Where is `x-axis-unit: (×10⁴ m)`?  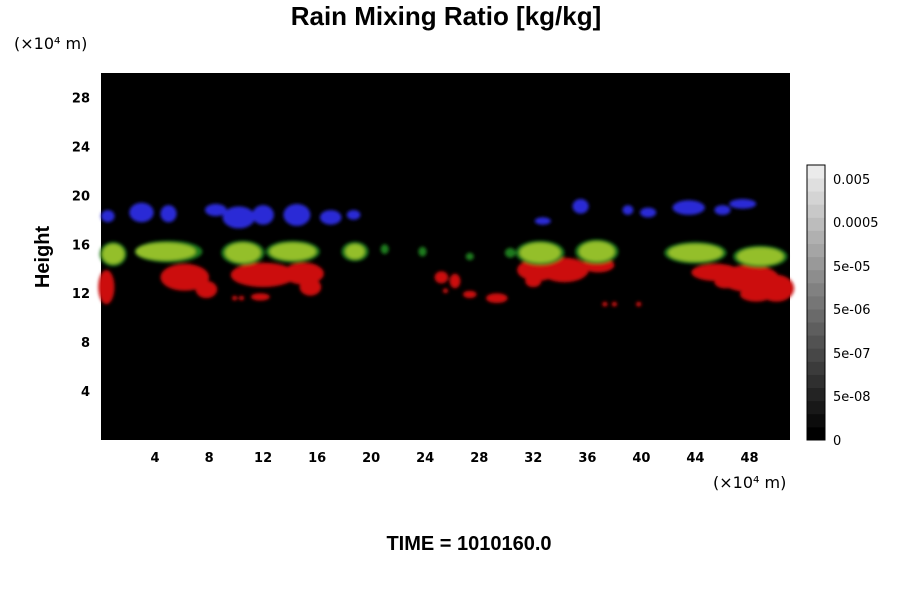
x-axis-unit: (×10⁴ m) is located at coordinates (749, 482).